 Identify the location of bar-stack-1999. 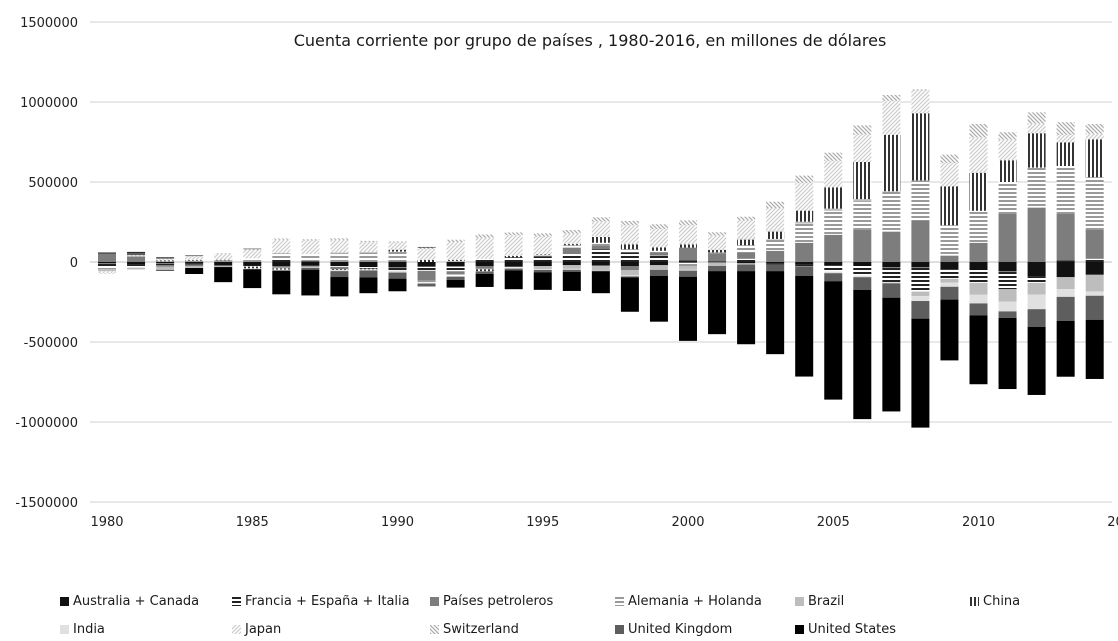
(658, 273).